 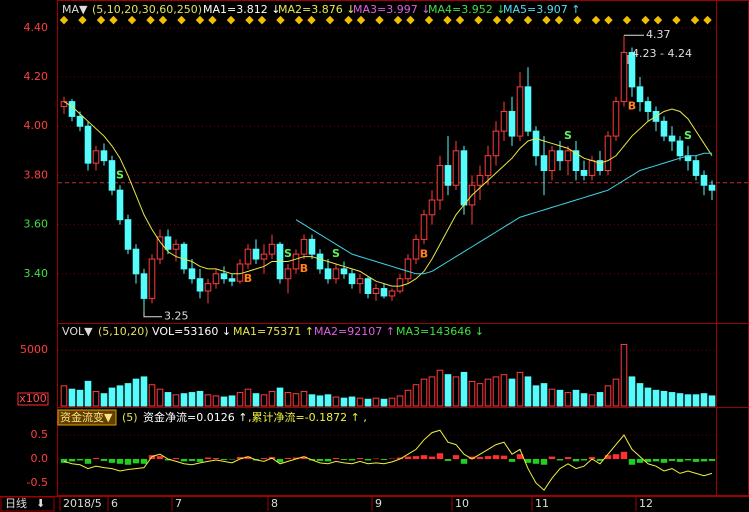 I want to click on signal: S, so click(x=336, y=253).